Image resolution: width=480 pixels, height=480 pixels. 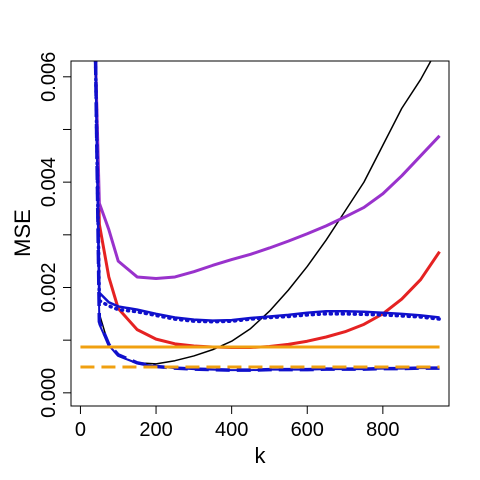 I want to click on y-tick-label: 0.006, so click(x=49, y=77).